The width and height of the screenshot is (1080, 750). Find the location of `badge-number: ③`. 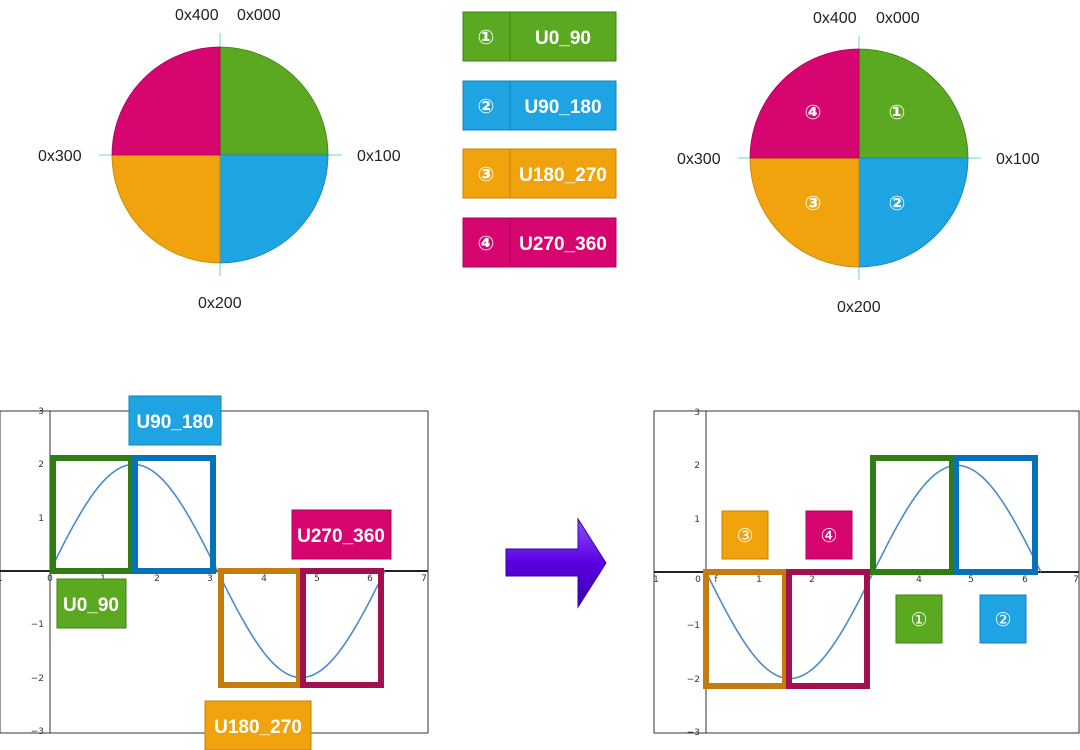

badge-number: ③ is located at coordinates (744, 536).